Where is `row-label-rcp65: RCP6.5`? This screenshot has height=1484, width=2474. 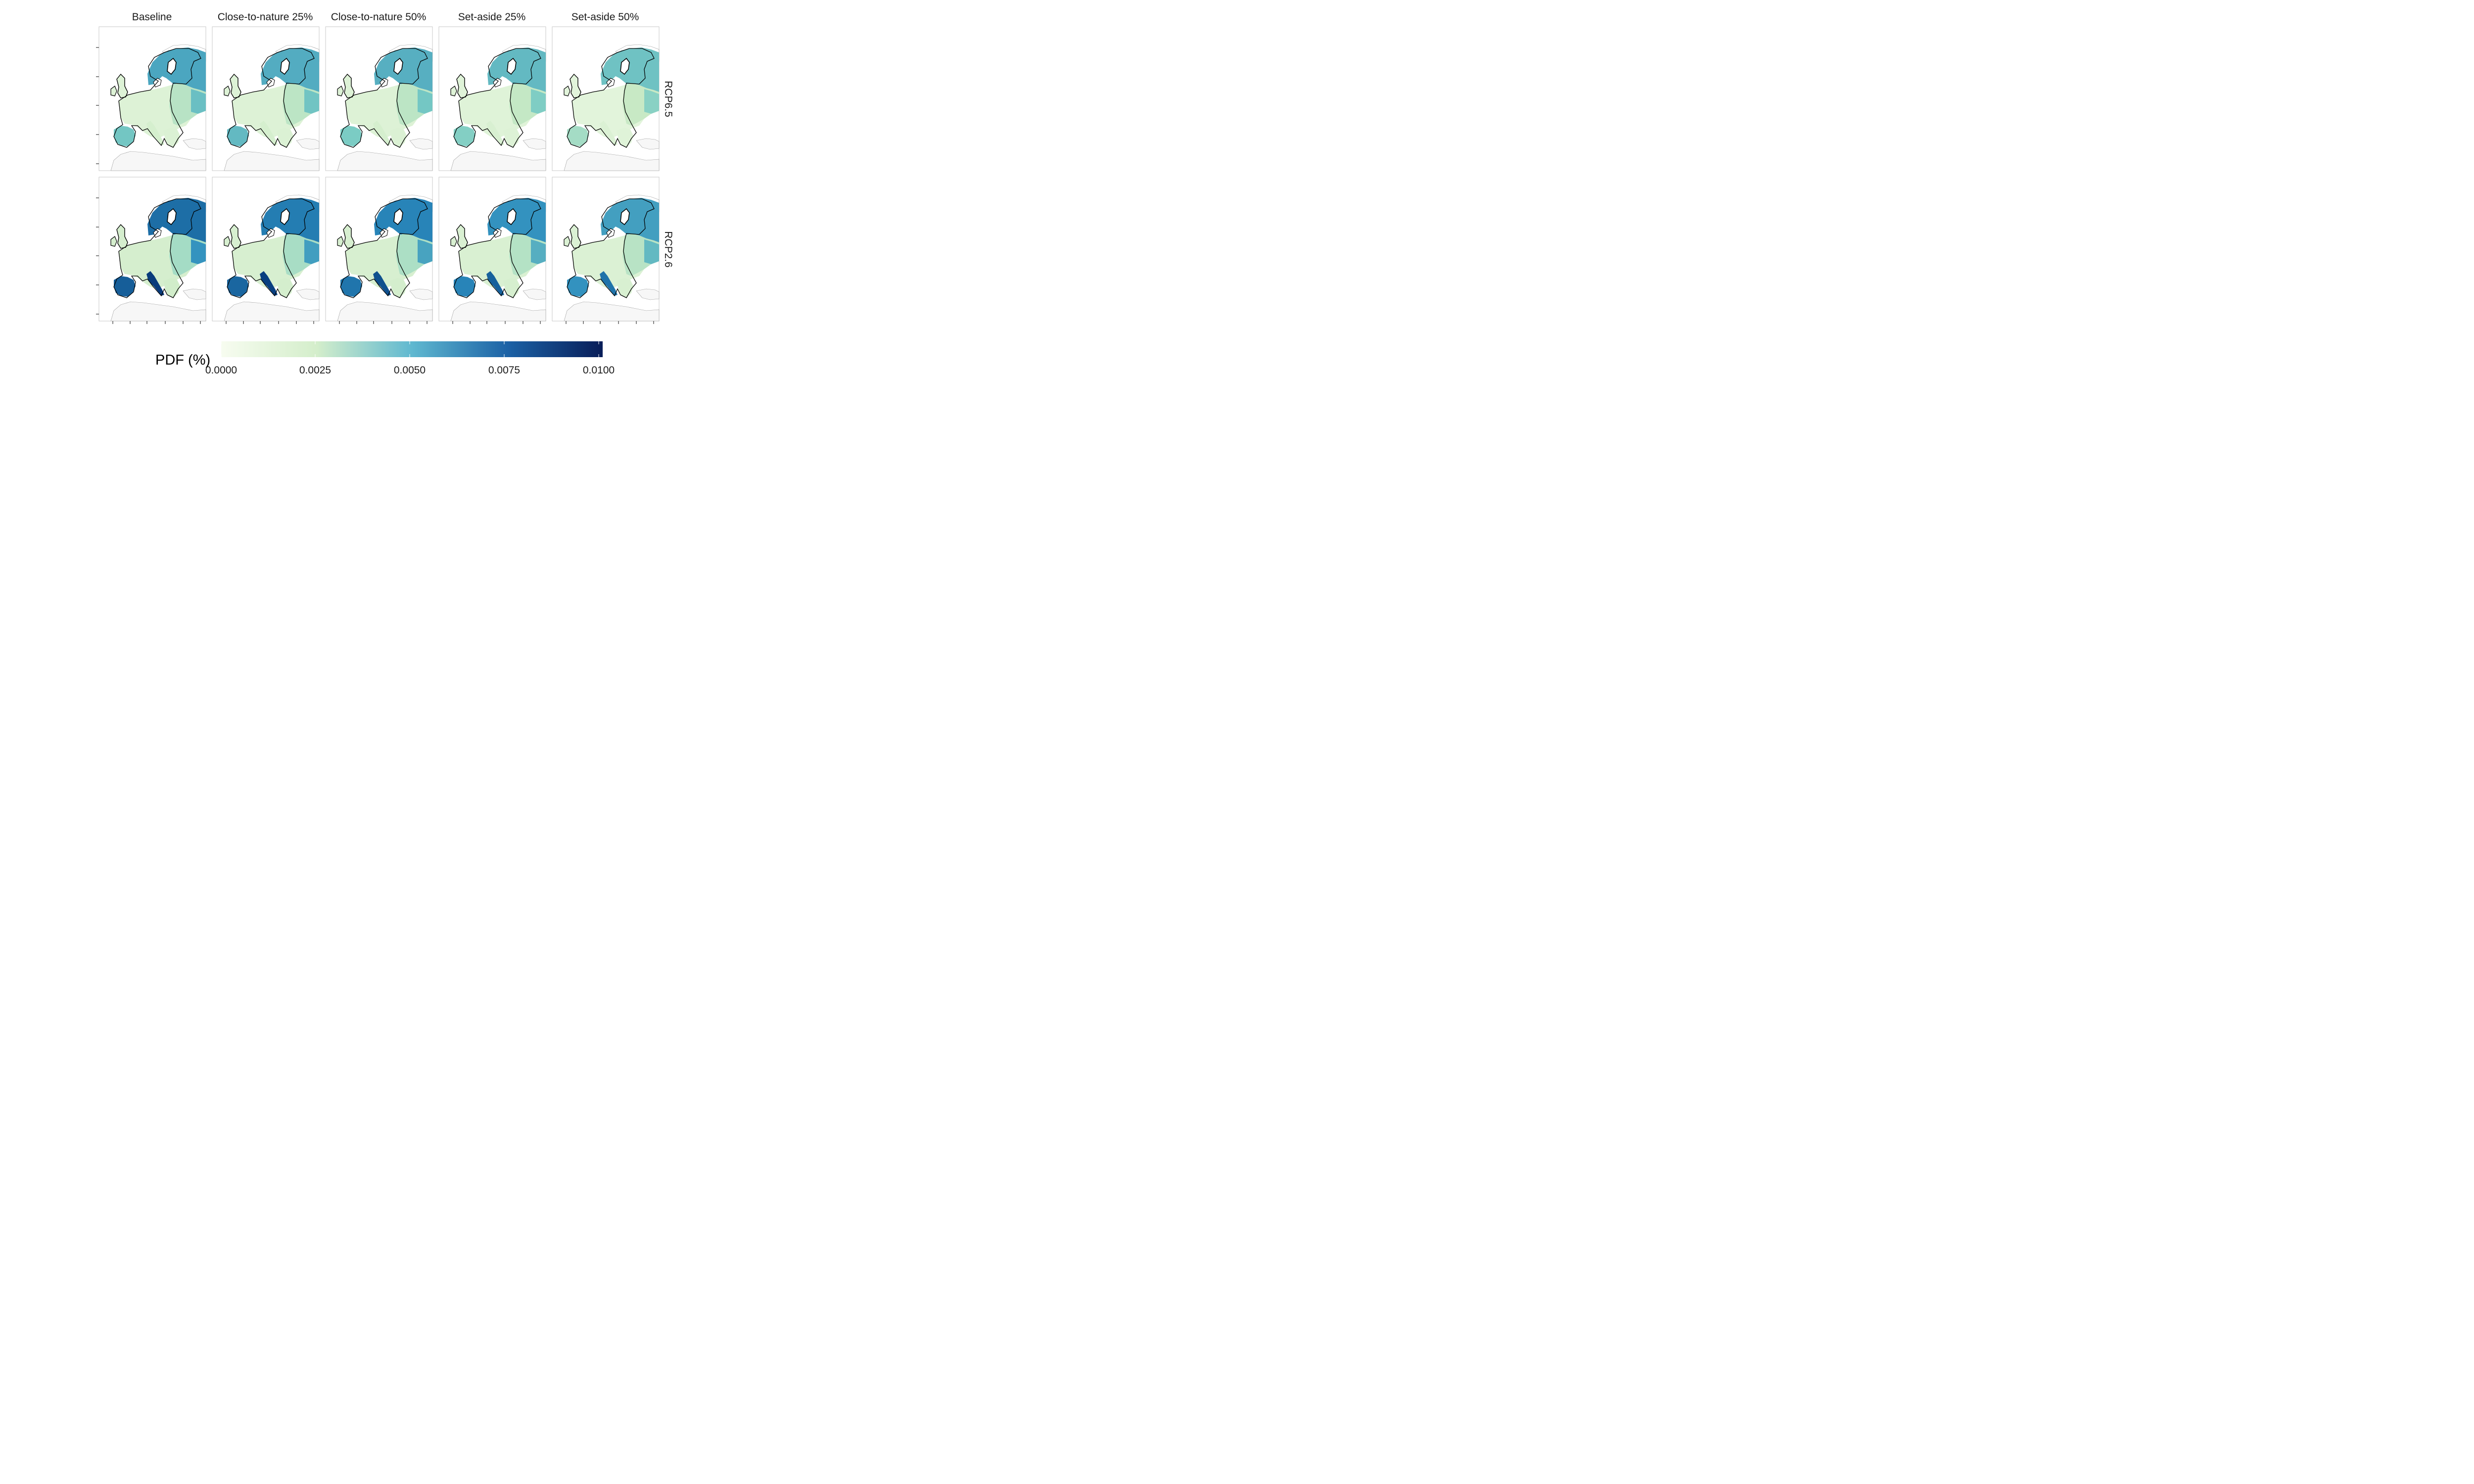
row-label-rcp65: RCP6.5 is located at coordinates (668, 99).